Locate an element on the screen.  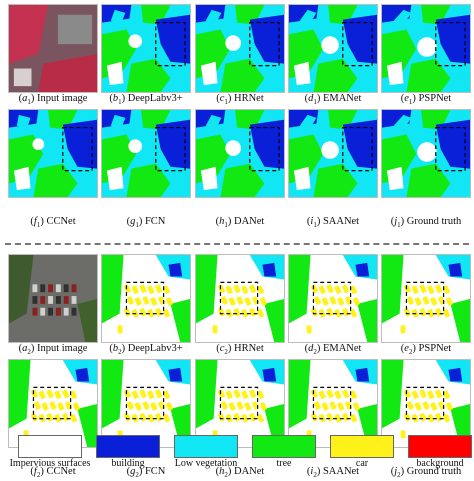
panel-caption: (j1) Ground truth is located at coordinates (426, 223).